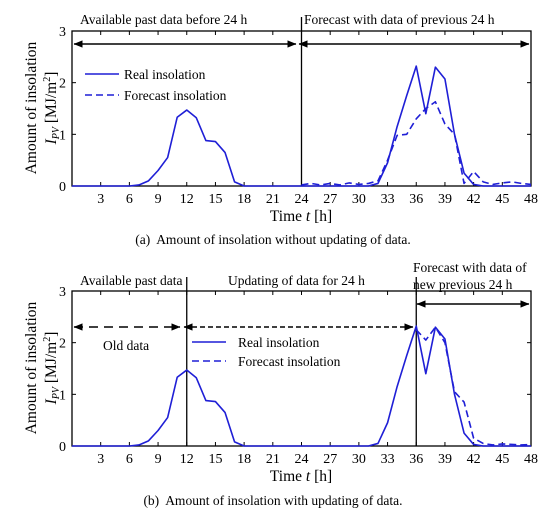 This screenshot has width=550, height=516. I want to click on chart-b-dividers, so click(301, 361).